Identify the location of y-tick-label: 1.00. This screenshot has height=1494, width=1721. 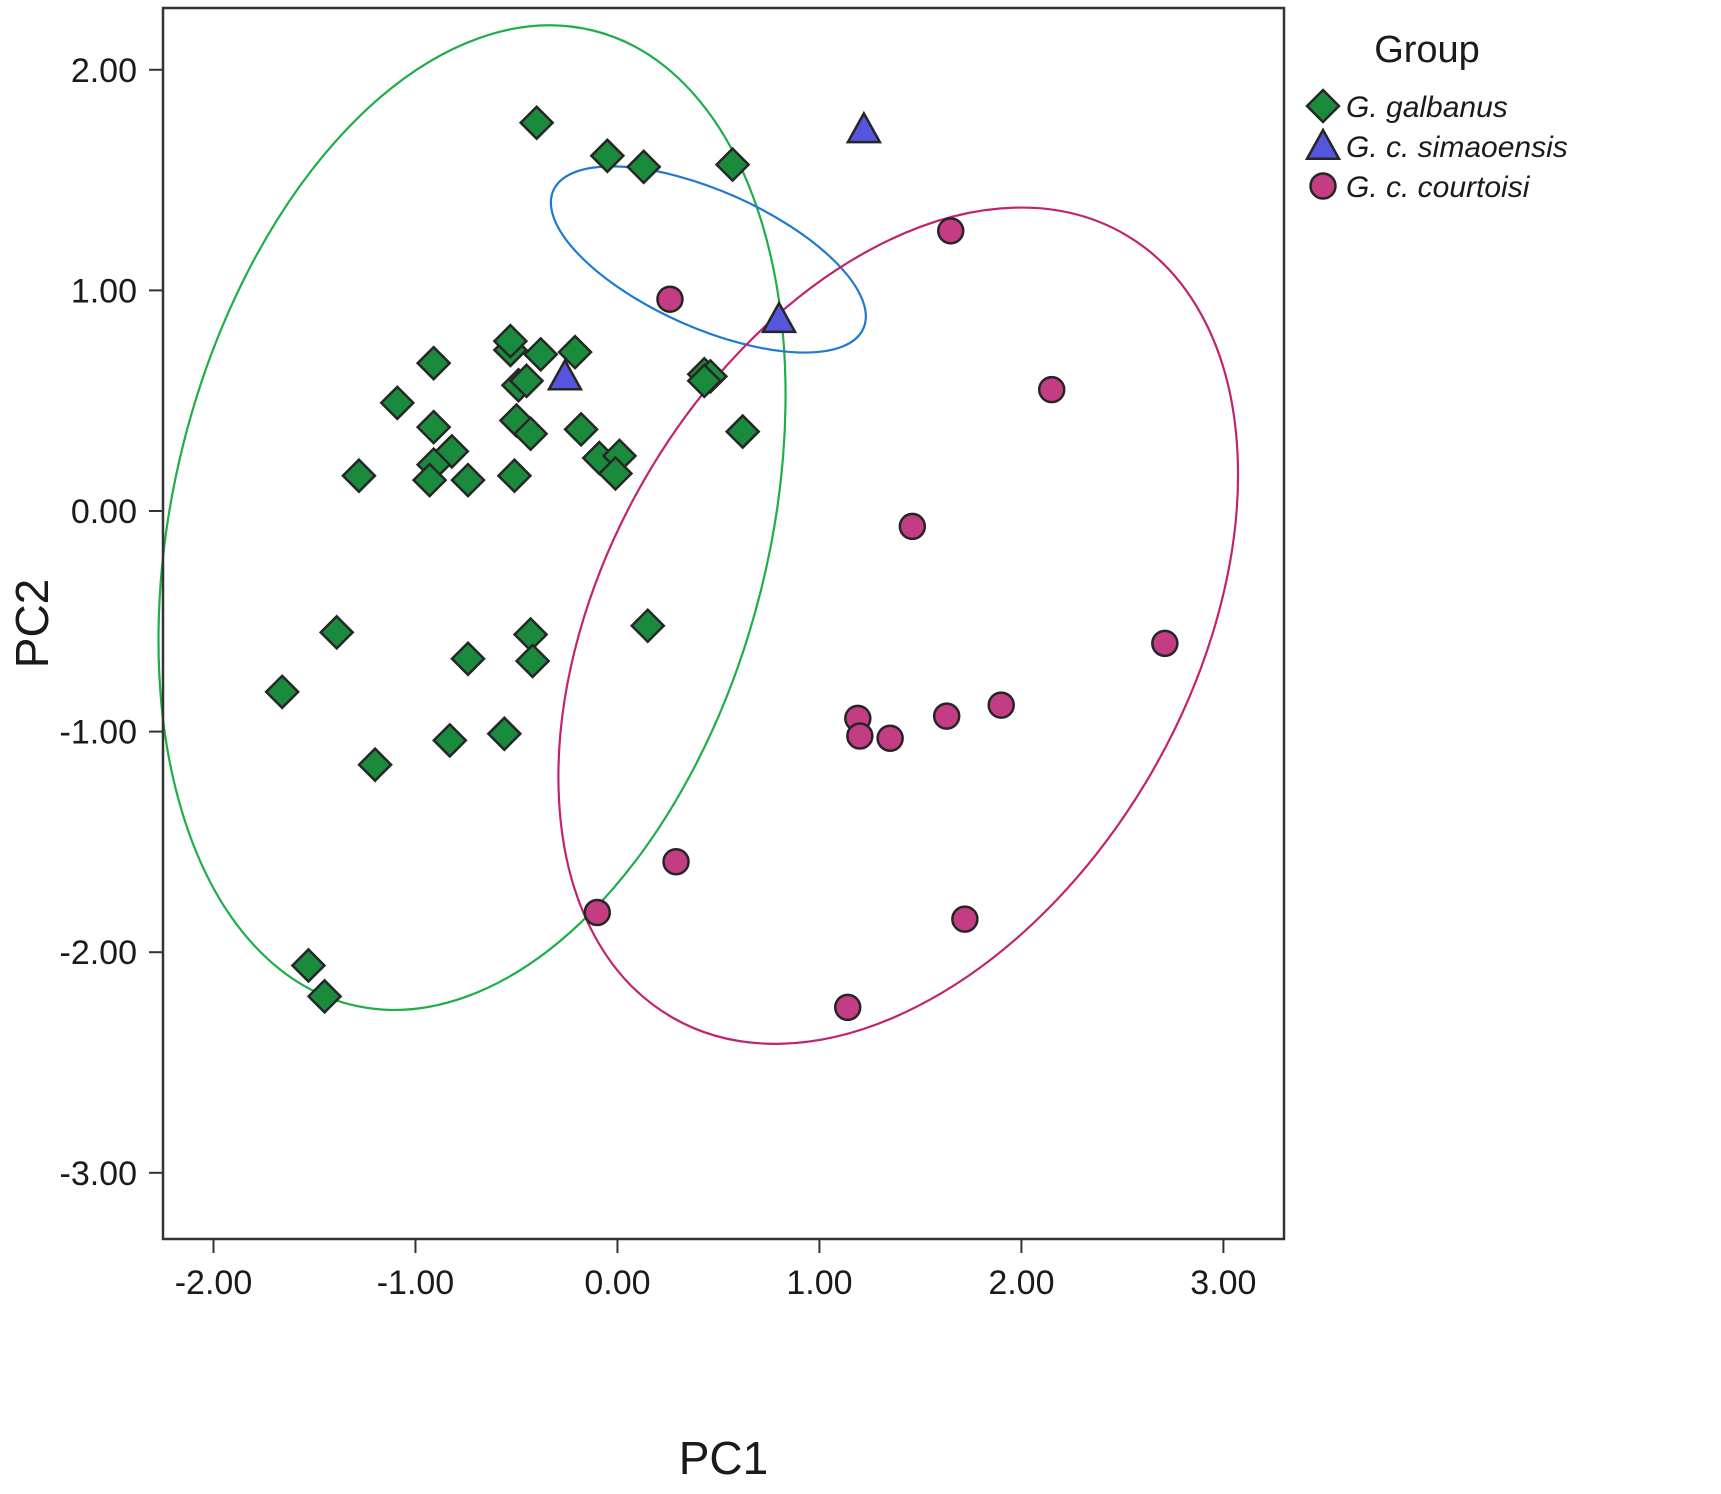
(104, 291).